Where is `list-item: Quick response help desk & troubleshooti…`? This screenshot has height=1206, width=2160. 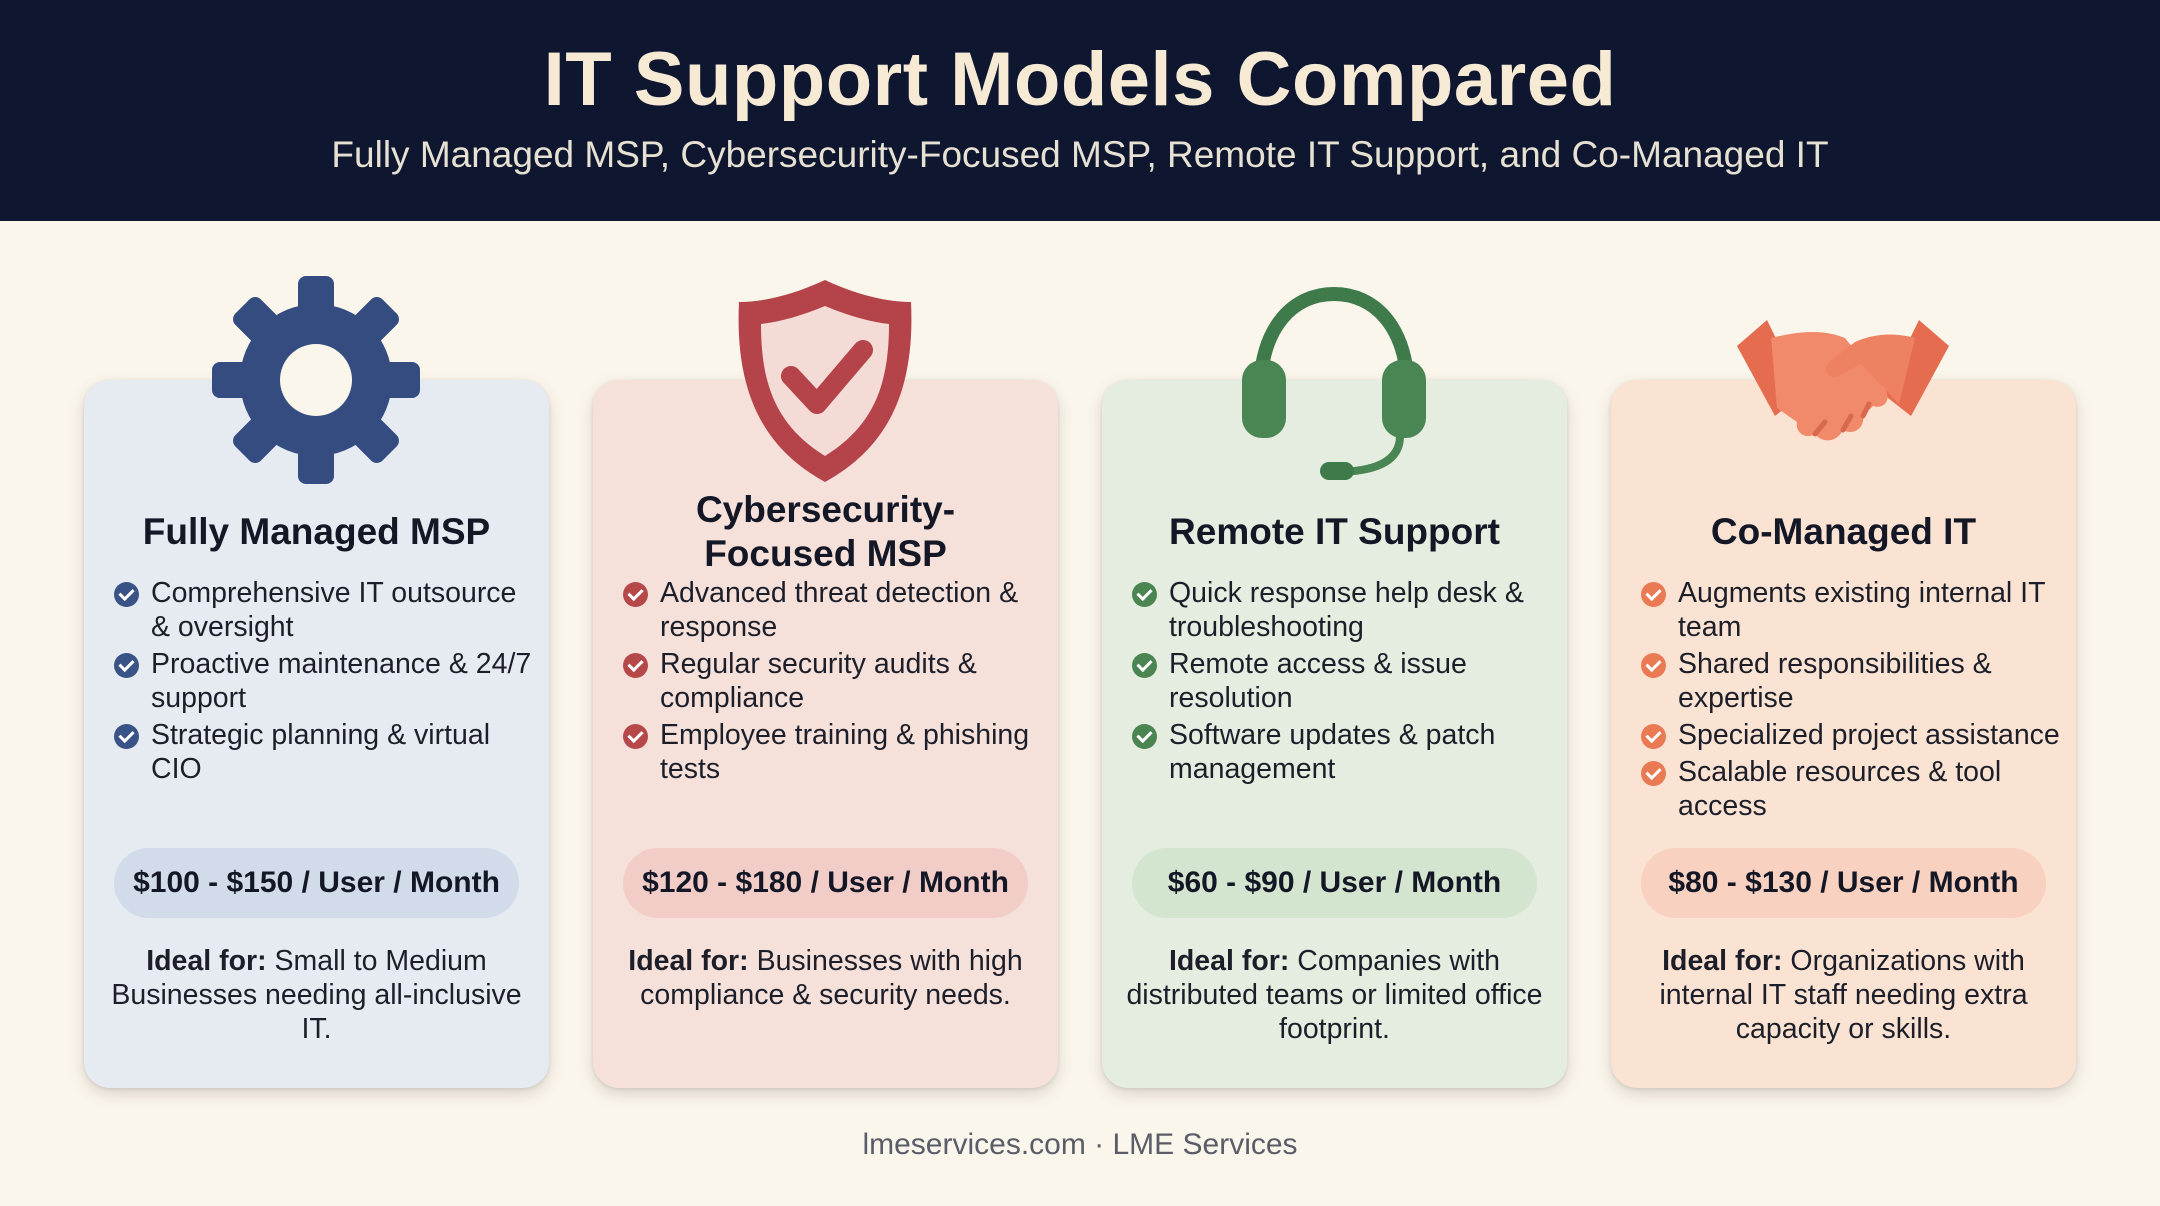 list-item: Quick response help desk & troubleshooti… is located at coordinates (1342, 610).